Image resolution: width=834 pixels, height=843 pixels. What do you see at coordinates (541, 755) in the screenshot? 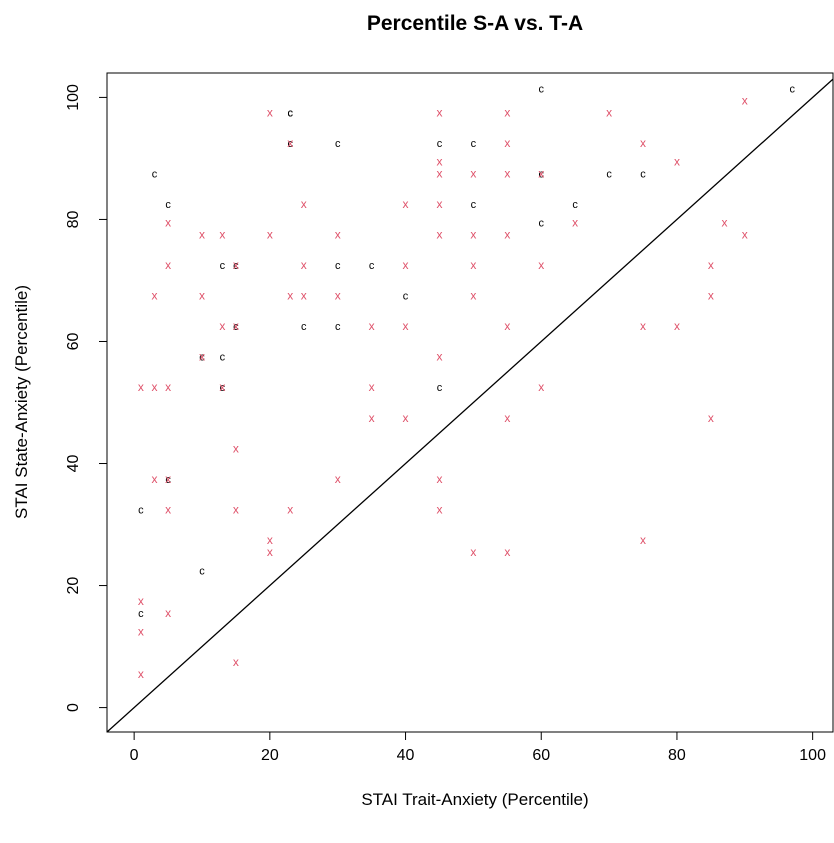
I see `x-tick-label: 60` at bounding box center [541, 755].